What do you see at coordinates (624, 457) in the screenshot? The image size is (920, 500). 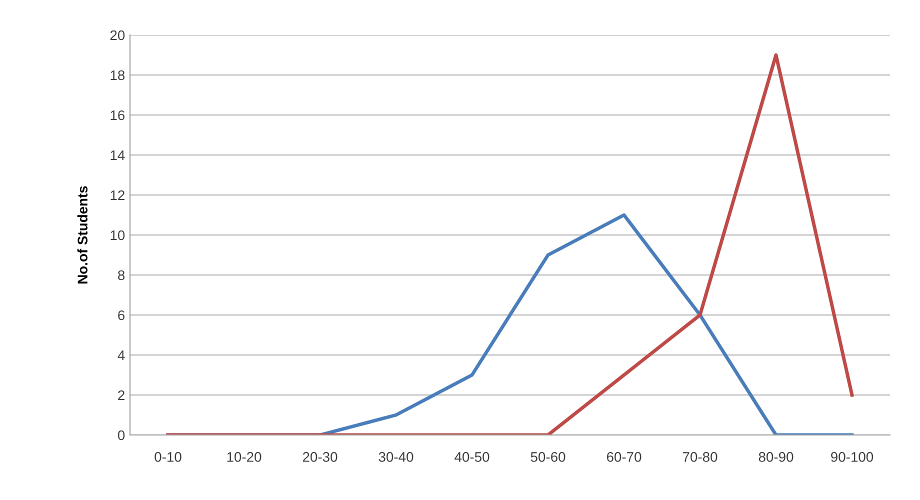 I see `x-tick-label: 60-70` at bounding box center [624, 457].